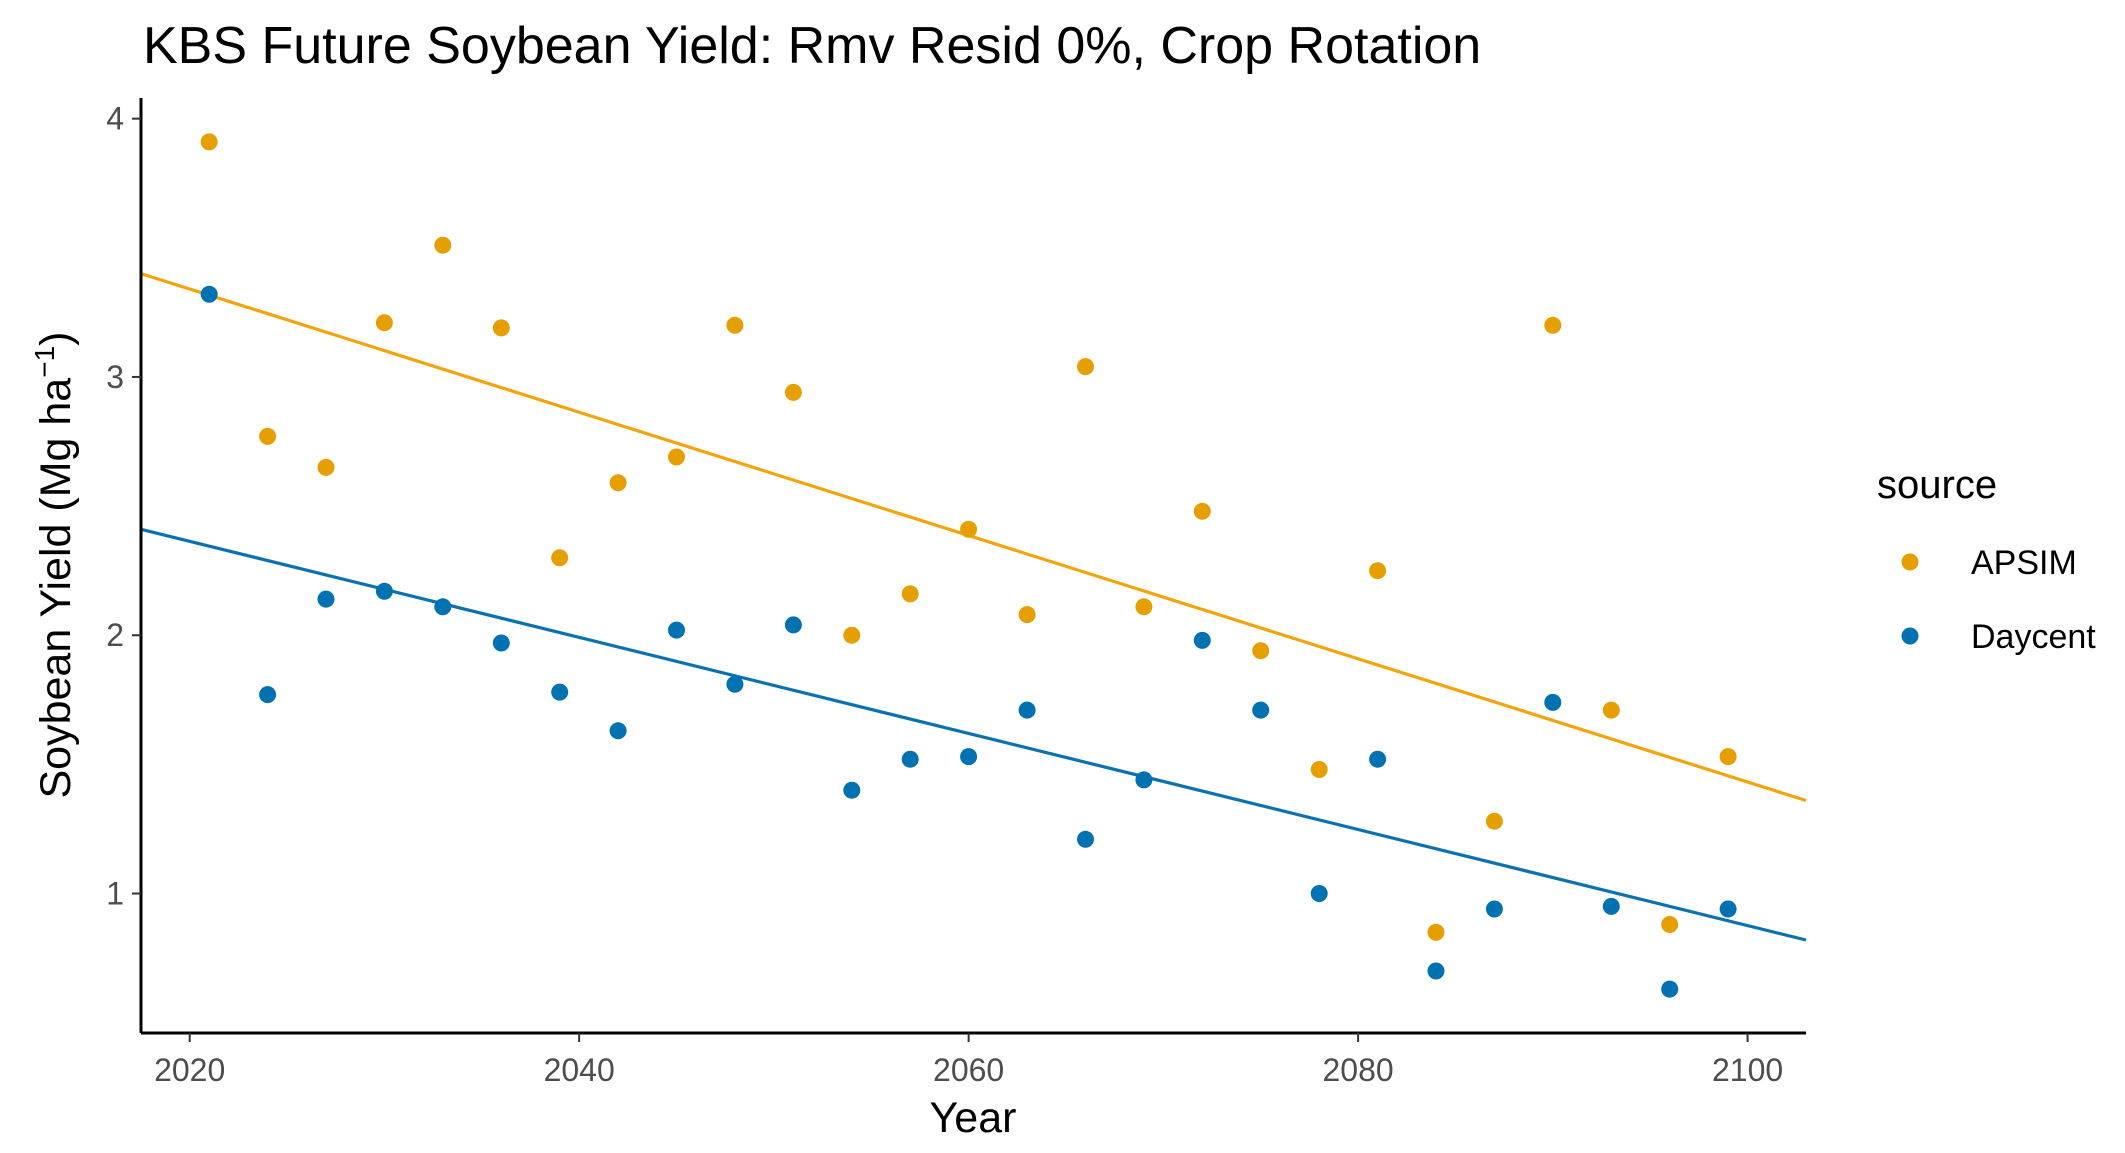 This screenshot has width=2125, height=1153. I want to click on y-tick-label-4: 4, so click(115, 119).